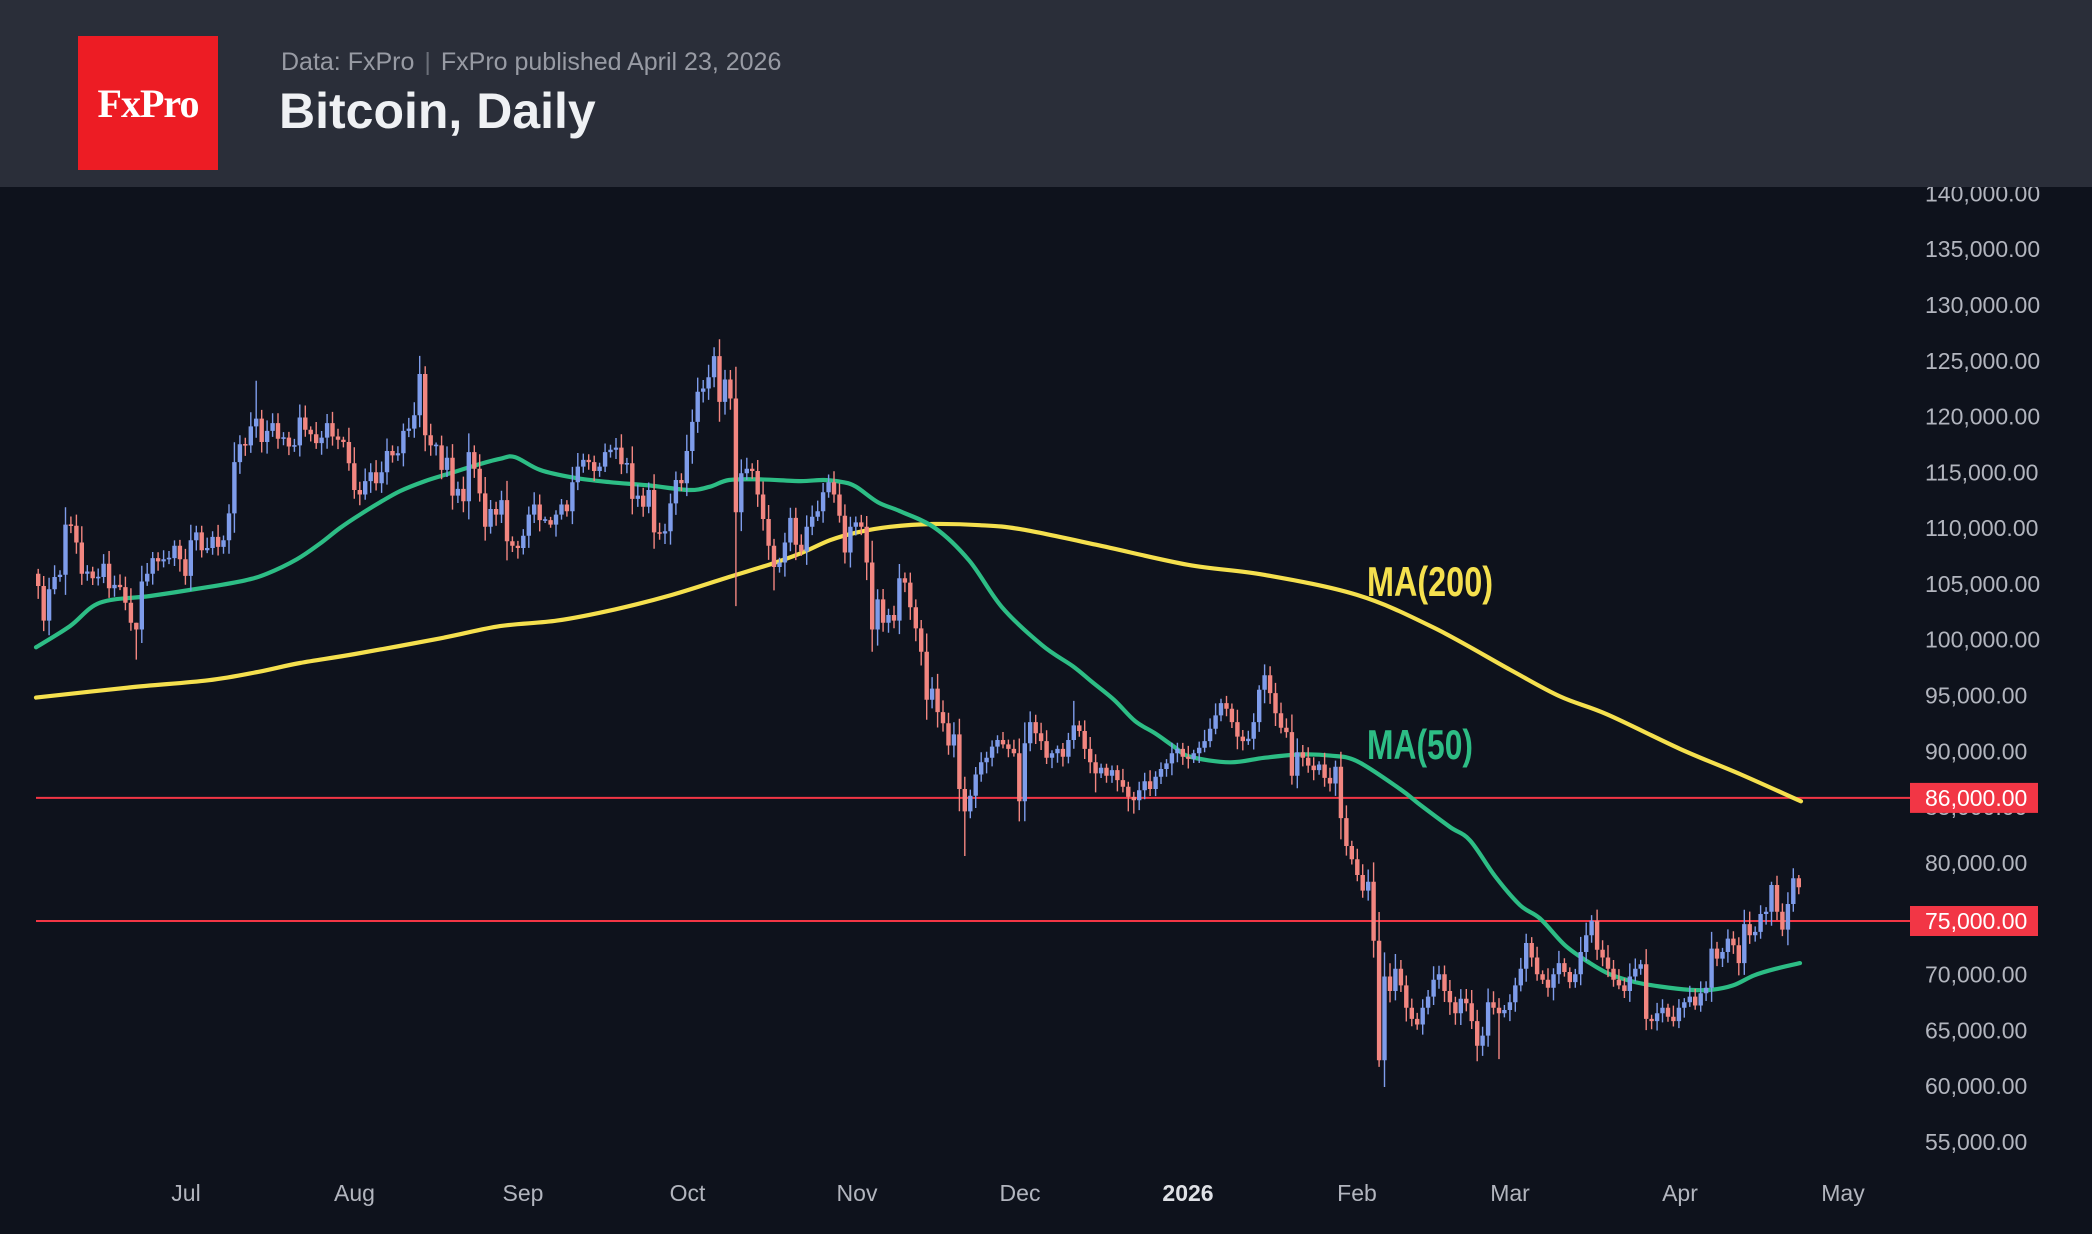  I want to click on svg-text: 140,000.00, so click(1982, 196).